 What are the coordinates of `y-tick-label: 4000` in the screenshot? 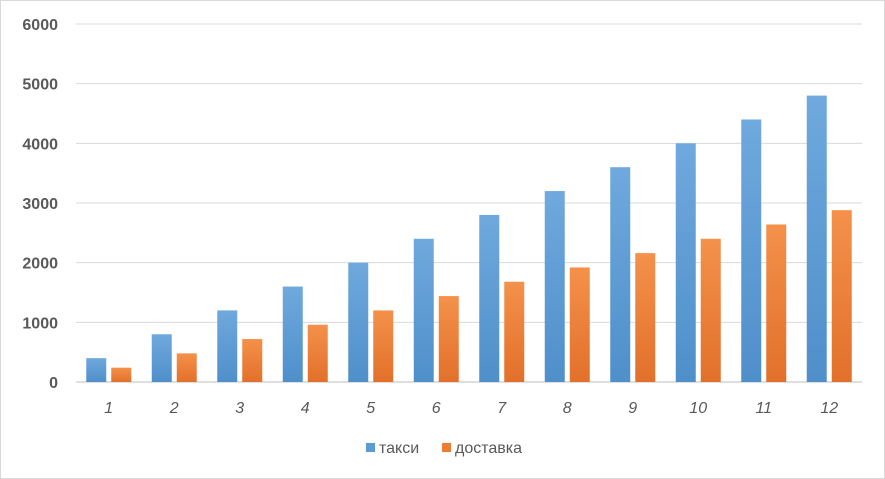 It's located at (40, 144).